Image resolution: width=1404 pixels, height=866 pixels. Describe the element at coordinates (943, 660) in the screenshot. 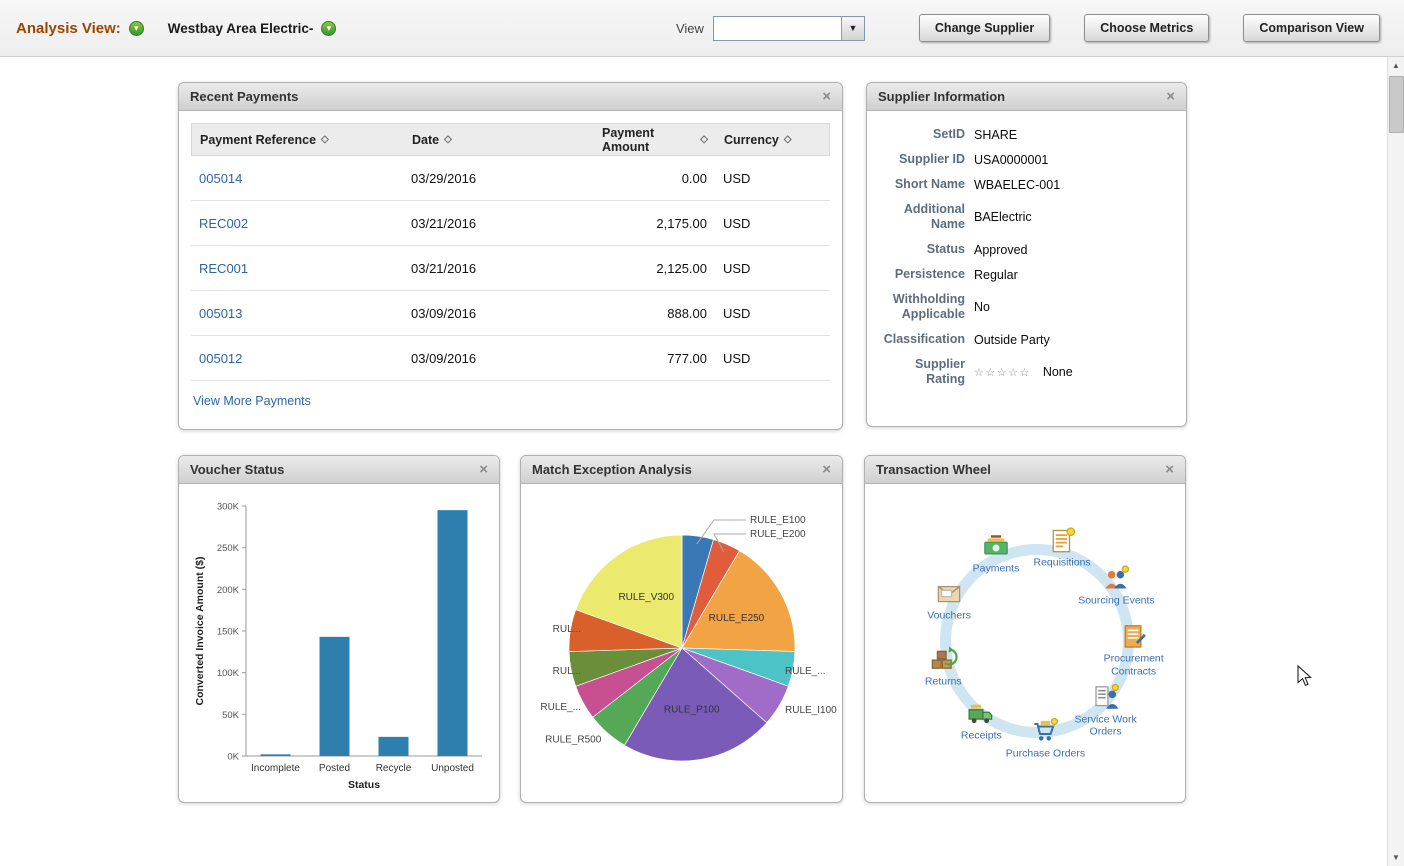

I see `returns-icon` at that location.